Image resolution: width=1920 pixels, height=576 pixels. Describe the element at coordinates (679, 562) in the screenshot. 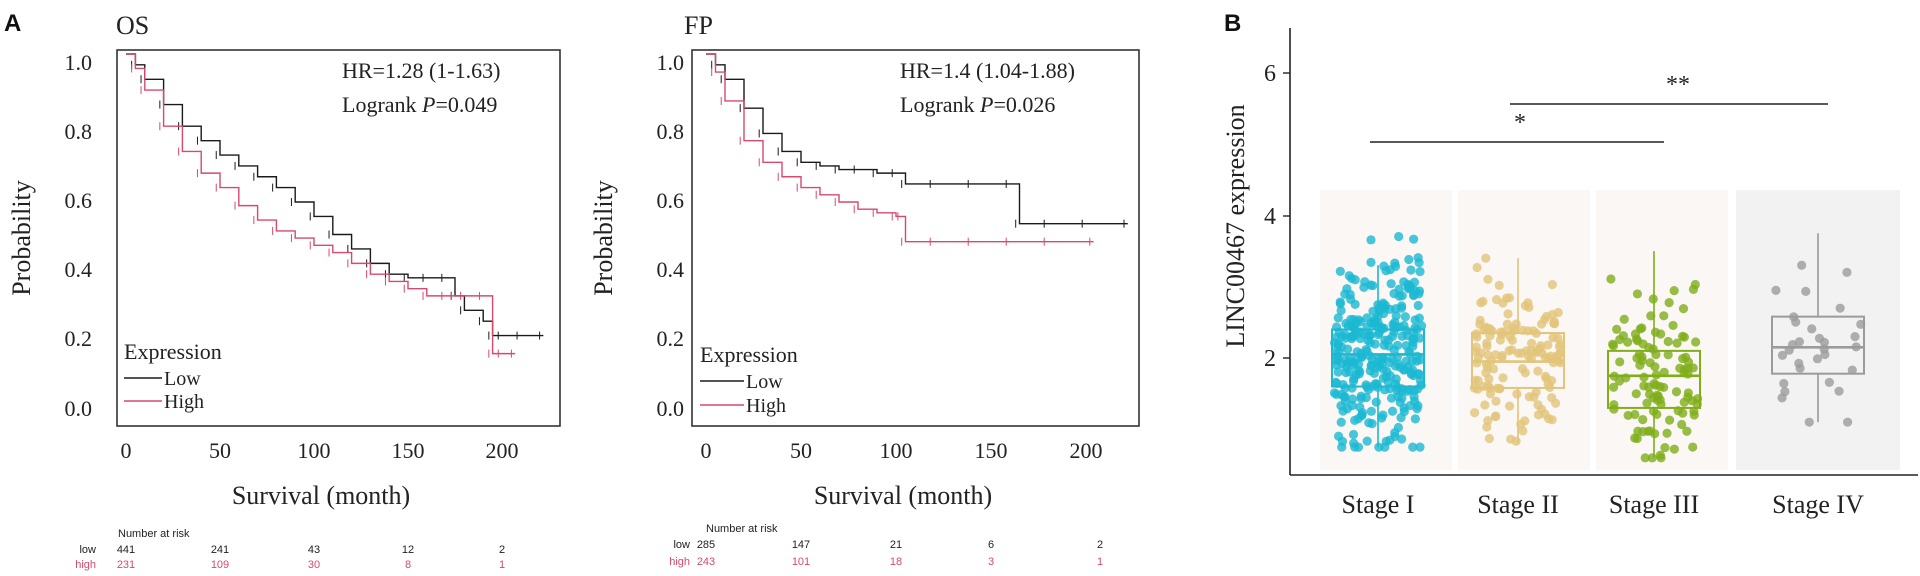

I see `risk-high-label-fp: high` at that location.